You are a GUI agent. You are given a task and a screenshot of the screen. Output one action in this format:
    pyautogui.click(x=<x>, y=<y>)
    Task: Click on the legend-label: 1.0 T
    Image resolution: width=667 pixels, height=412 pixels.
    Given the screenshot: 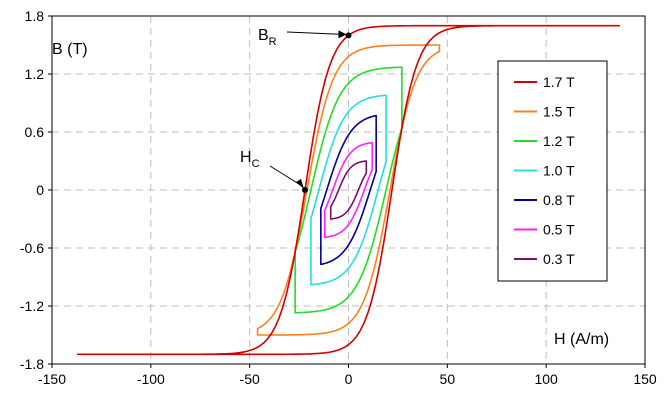 What is the action you would take?
    pyautogui.click(x=559, y=171)
    